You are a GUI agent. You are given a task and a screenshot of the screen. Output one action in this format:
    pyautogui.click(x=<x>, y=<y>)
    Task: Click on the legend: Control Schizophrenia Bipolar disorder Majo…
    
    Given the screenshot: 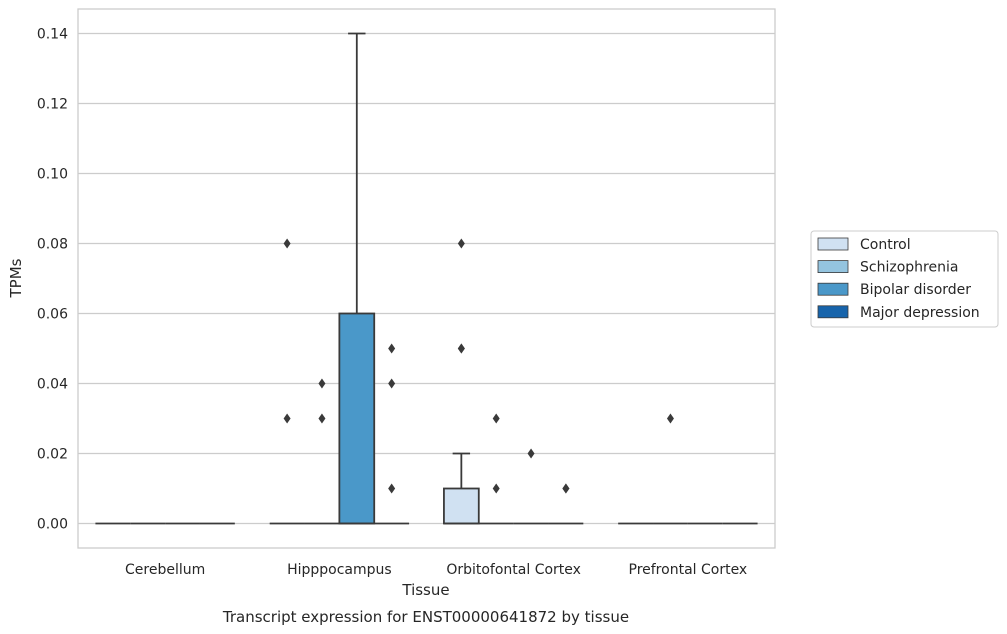 What is the action you would take?
    pyautogui.click(x=904, y=279)
    